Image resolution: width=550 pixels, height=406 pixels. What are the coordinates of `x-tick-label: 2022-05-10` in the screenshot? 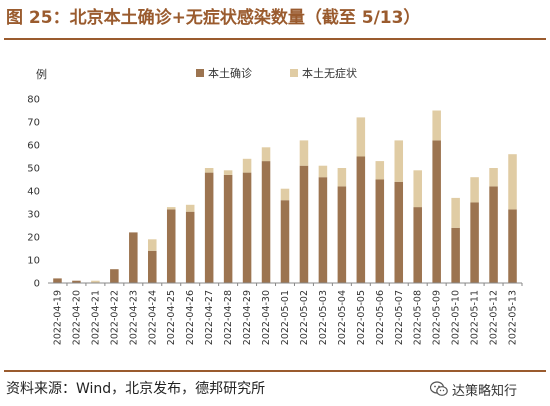 It's located at (456, 317).